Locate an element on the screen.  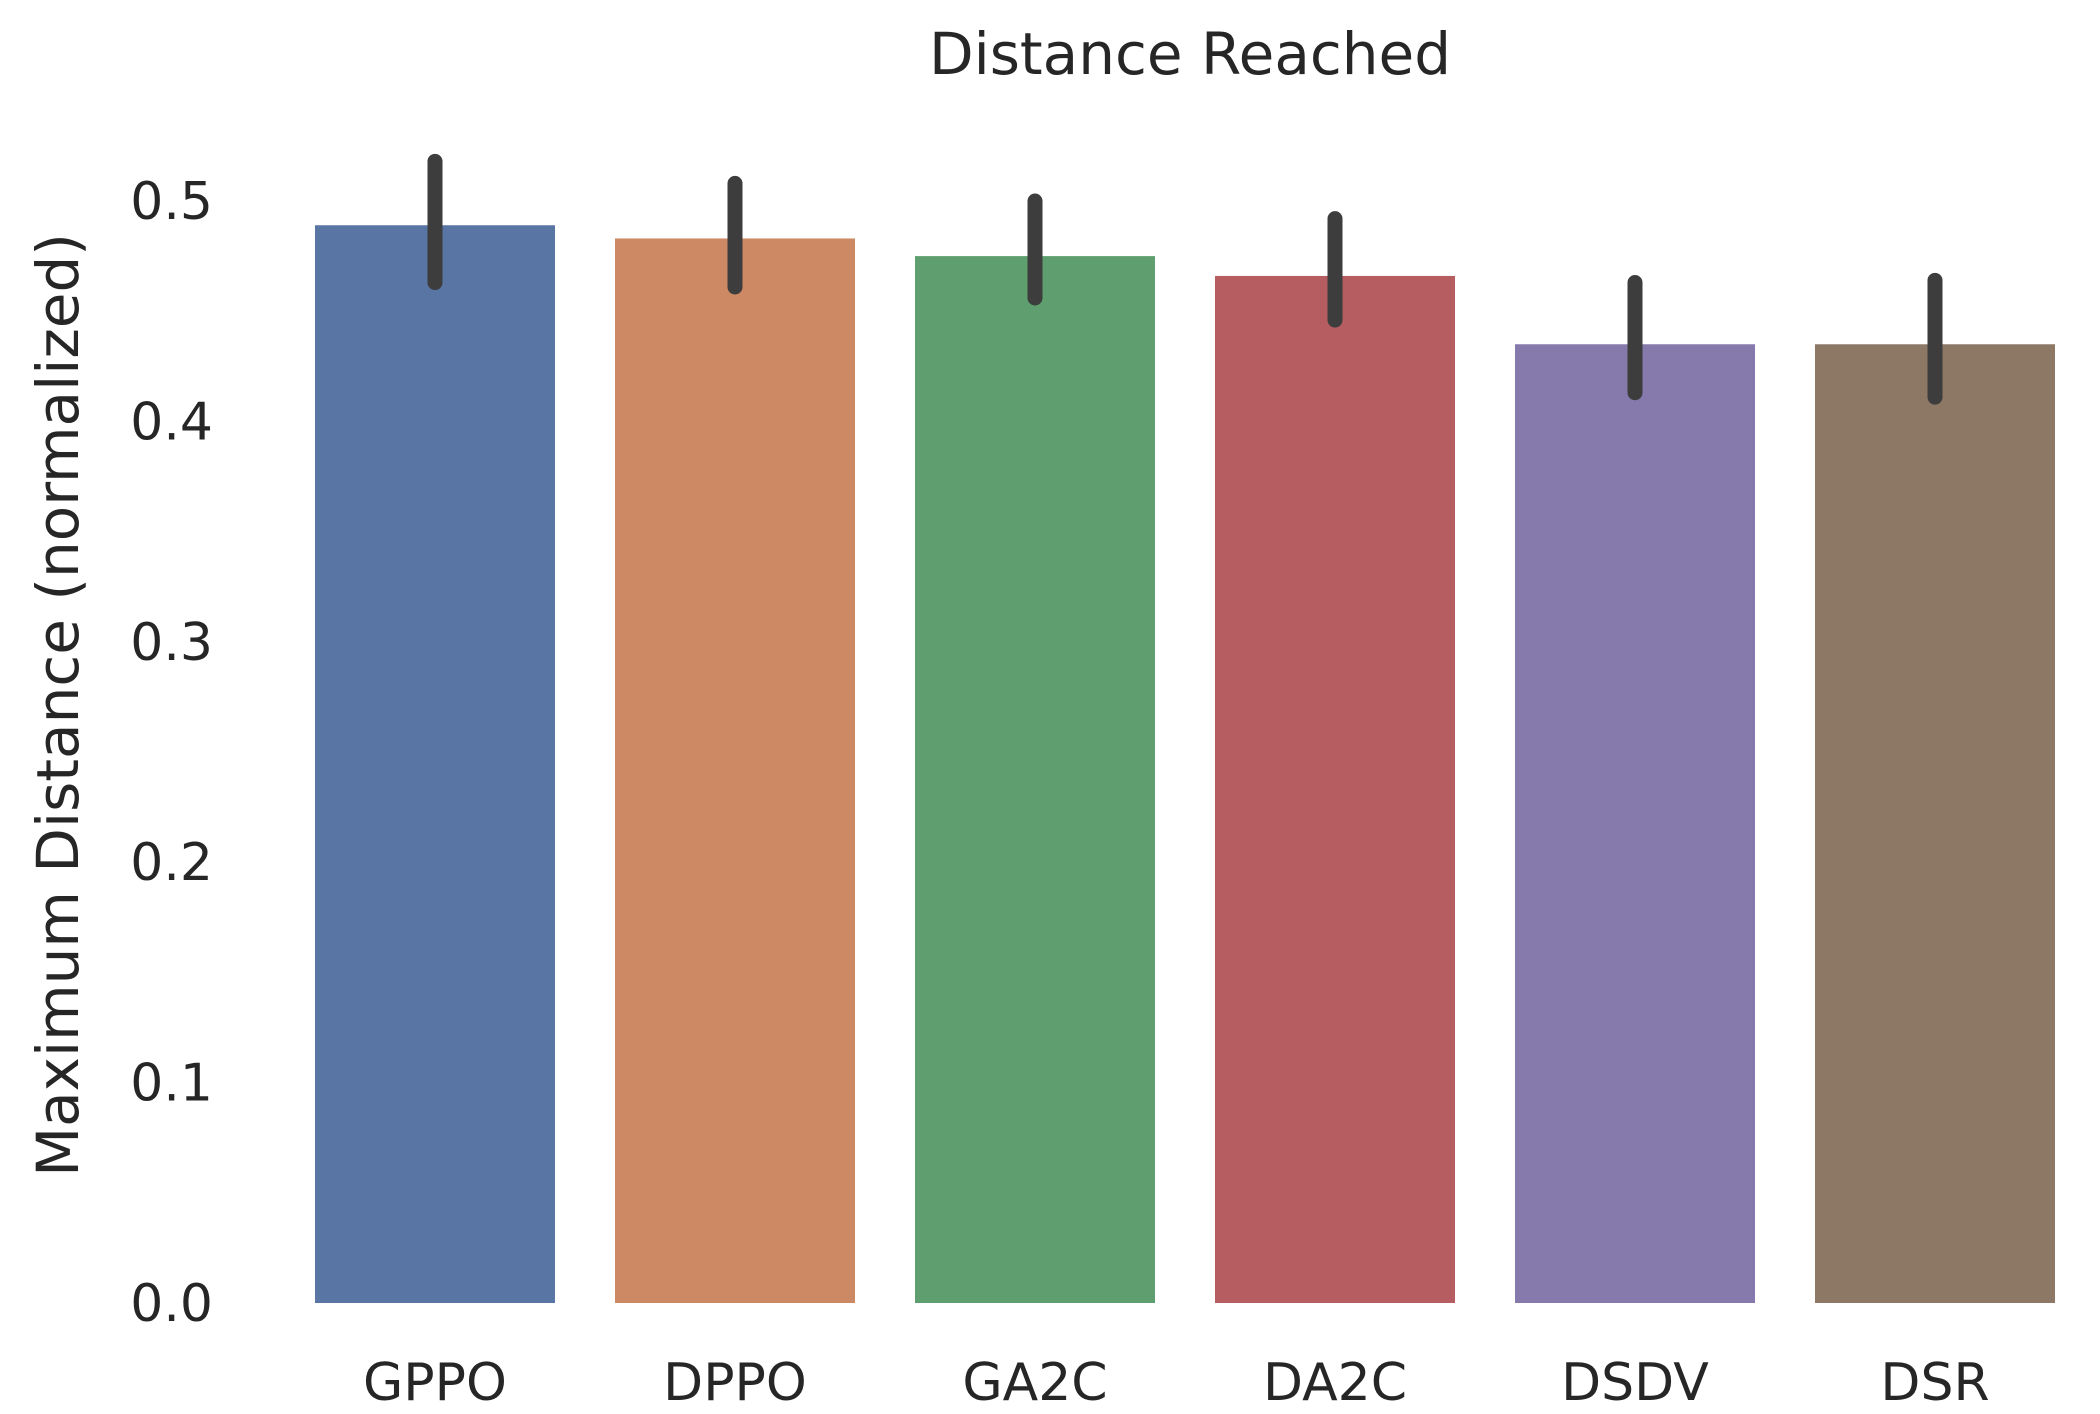
x-tick-label: GPPO is located at coordinates (435, 1383).